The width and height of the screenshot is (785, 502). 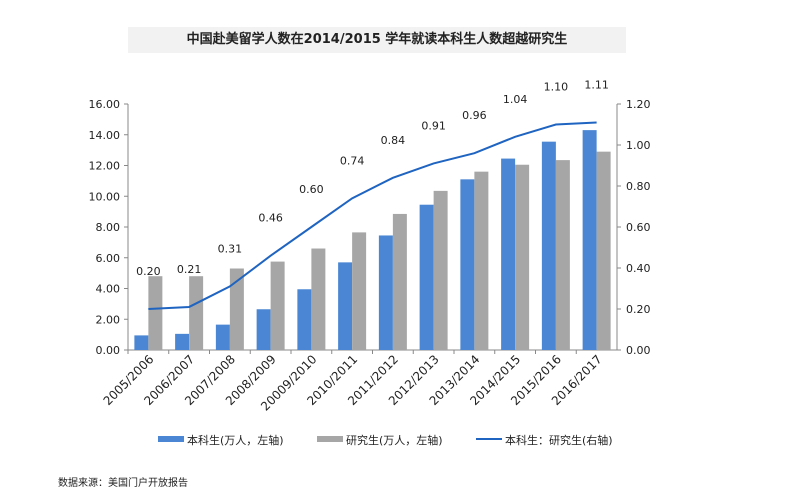 What do you see at coordinates (235, 440) in the screenshot?
I see `legend-undergraduate-label: 本科生(万人，左轴)` at bounding box center [235, 440].